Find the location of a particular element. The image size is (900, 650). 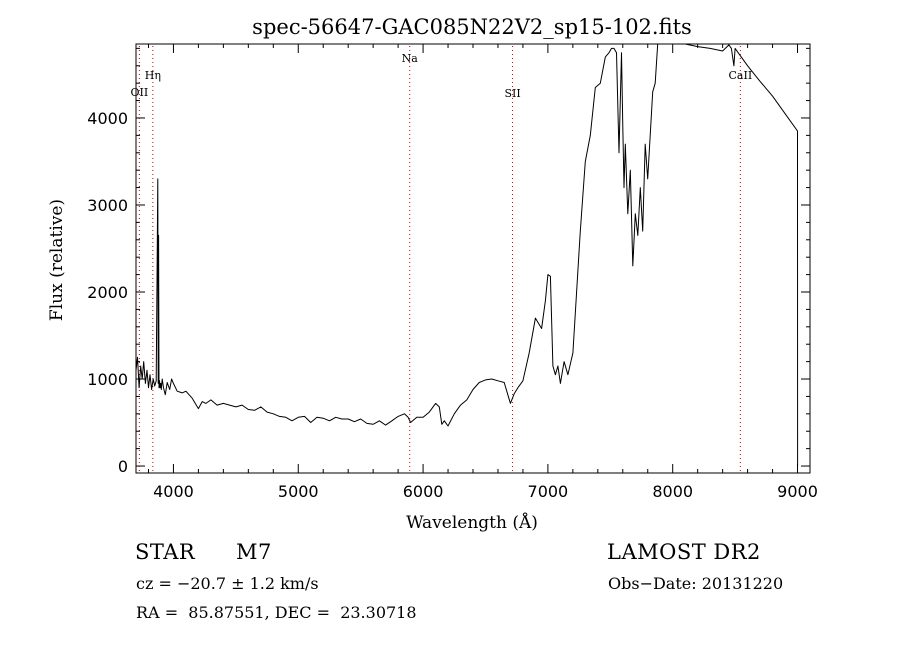

spectral-line-label: SII is located at coordinates (512, 93).